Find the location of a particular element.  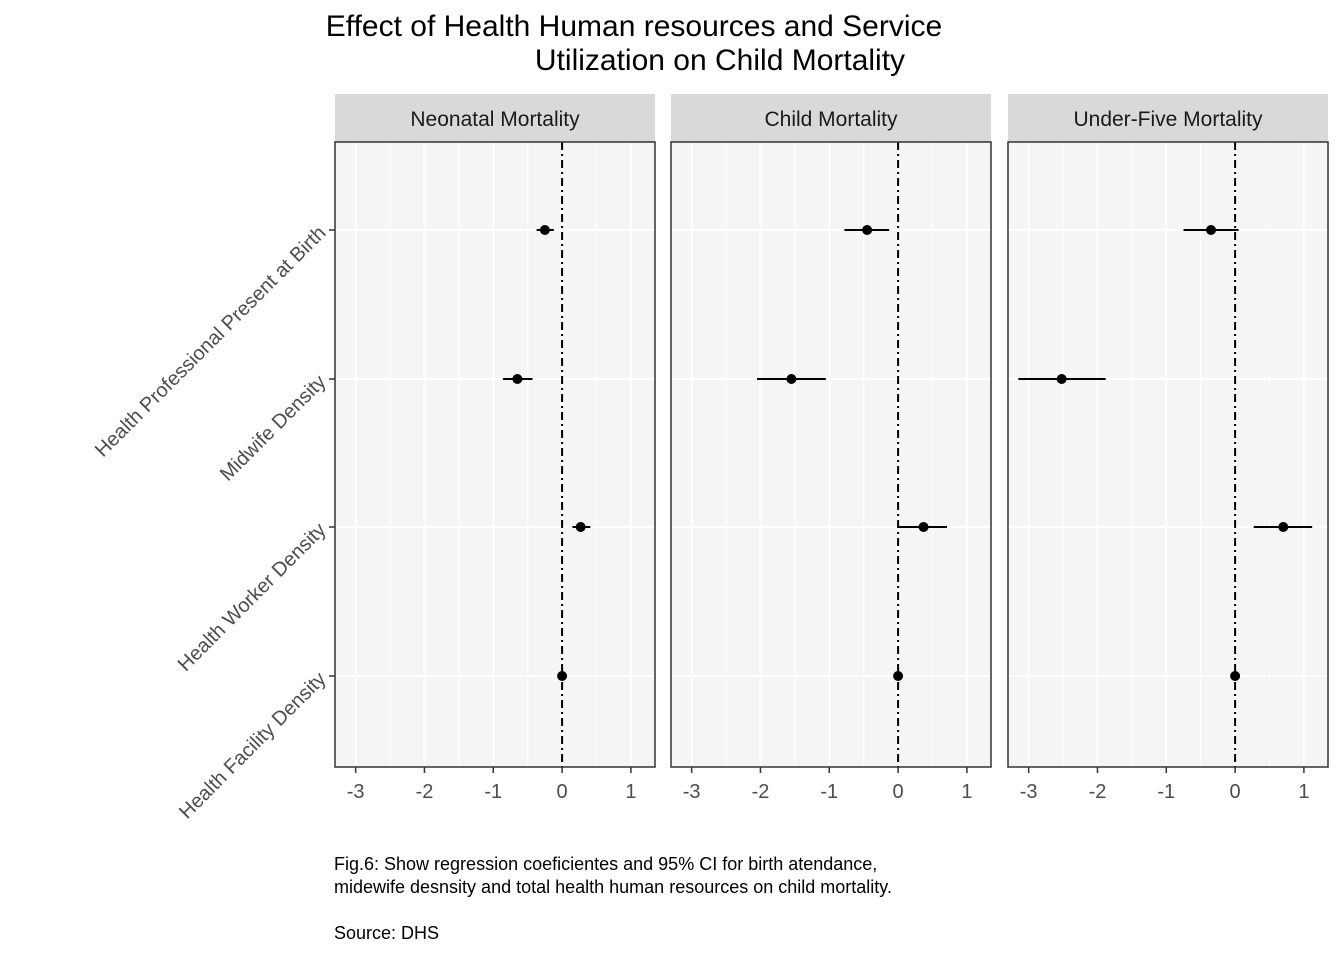

child-mortality-point-midwife-density is located at coordinates (791, 379).